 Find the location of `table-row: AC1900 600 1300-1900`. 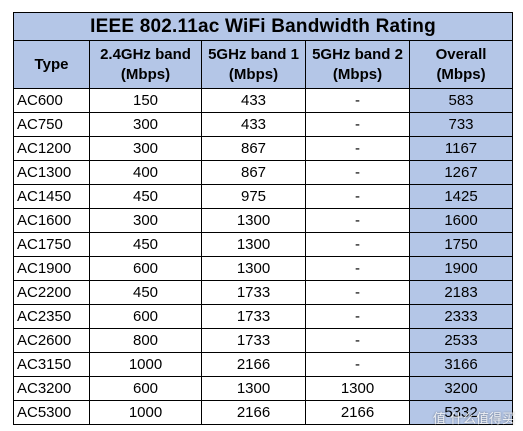

table-row: AC1900 600 1300-1900 is located at coordinates (263, 268).